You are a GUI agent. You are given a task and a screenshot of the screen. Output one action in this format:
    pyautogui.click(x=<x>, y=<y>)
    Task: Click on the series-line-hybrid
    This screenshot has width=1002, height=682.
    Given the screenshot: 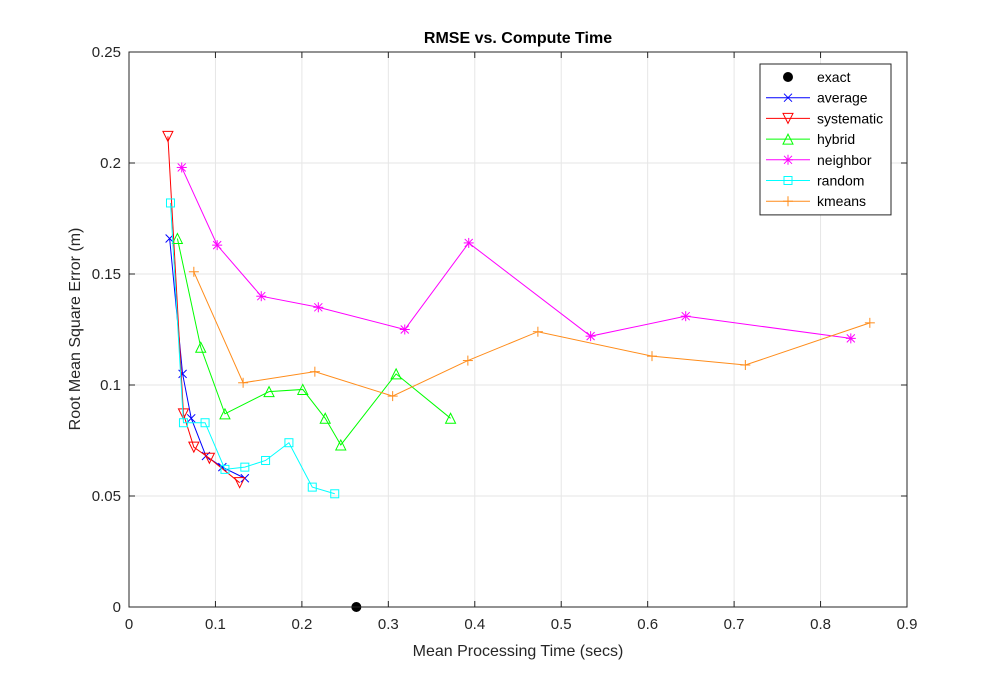 What is the action you would take?
    pyautogui.click(x=313, y=342)
    